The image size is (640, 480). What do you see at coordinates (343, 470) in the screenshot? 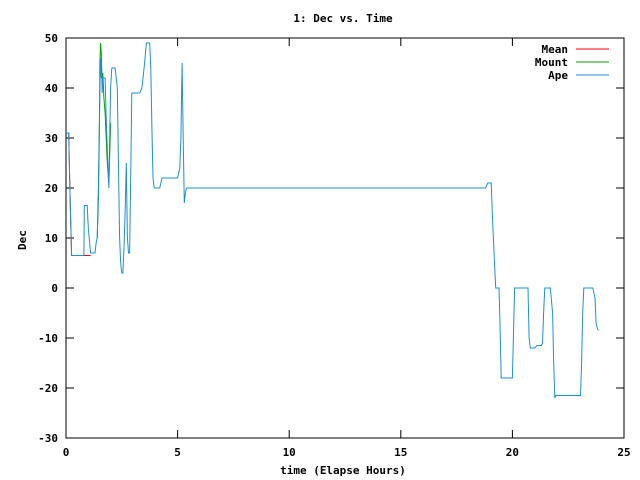
I see `x-axis-label: time (Elapse Hours)` at bounding box center [343, 470].